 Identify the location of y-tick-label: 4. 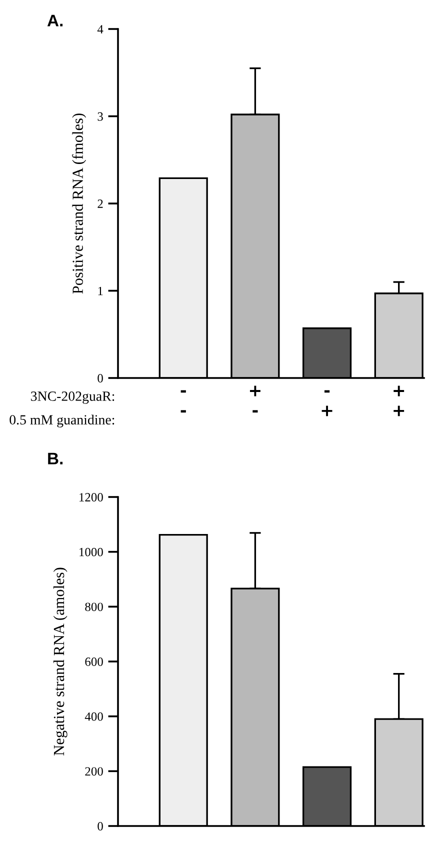
(100, 29).